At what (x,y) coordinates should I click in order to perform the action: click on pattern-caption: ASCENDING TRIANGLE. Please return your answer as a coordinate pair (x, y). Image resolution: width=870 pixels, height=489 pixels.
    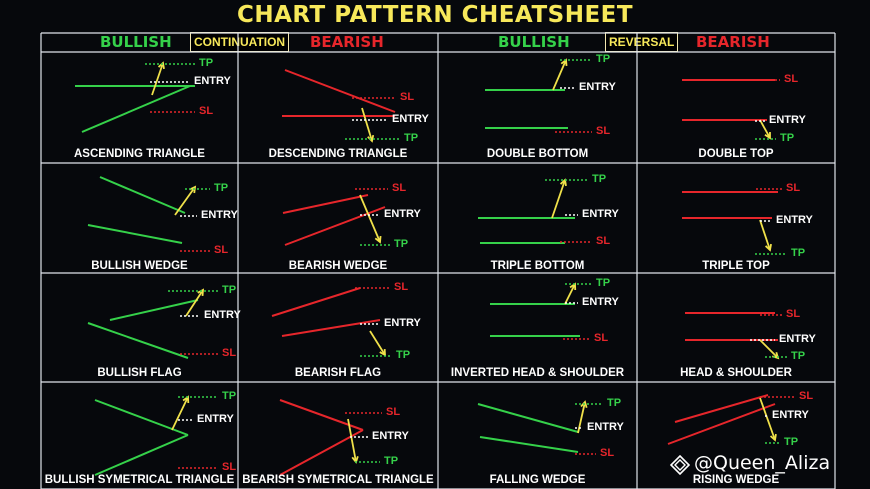
    Looking at the image, I should click on (139, 154).